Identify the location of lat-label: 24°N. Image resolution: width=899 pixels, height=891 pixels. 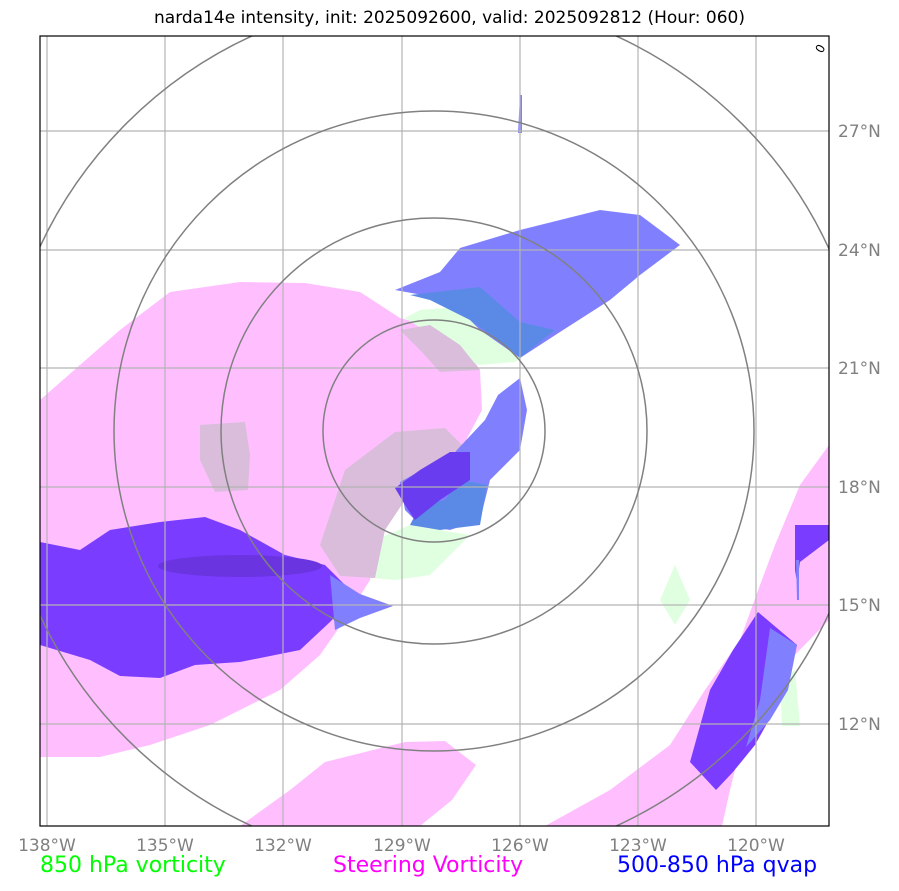
(859, 251).